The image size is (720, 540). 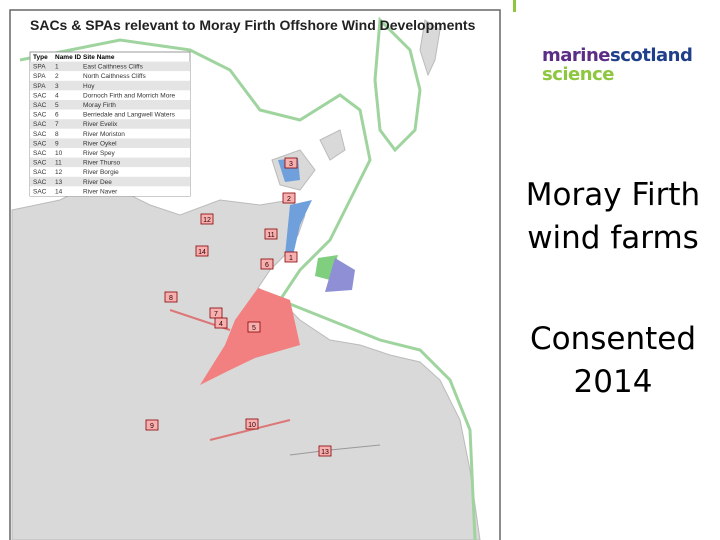 I want to click on table-header: Name ID, so click(x=68, y=57).